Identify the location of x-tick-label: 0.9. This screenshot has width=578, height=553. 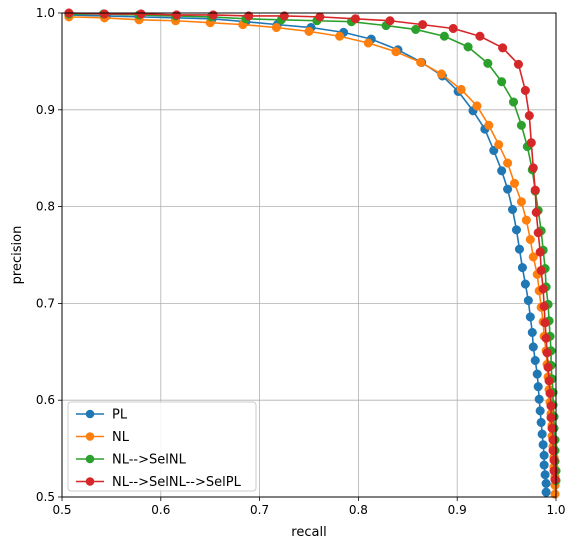
(457, 510).